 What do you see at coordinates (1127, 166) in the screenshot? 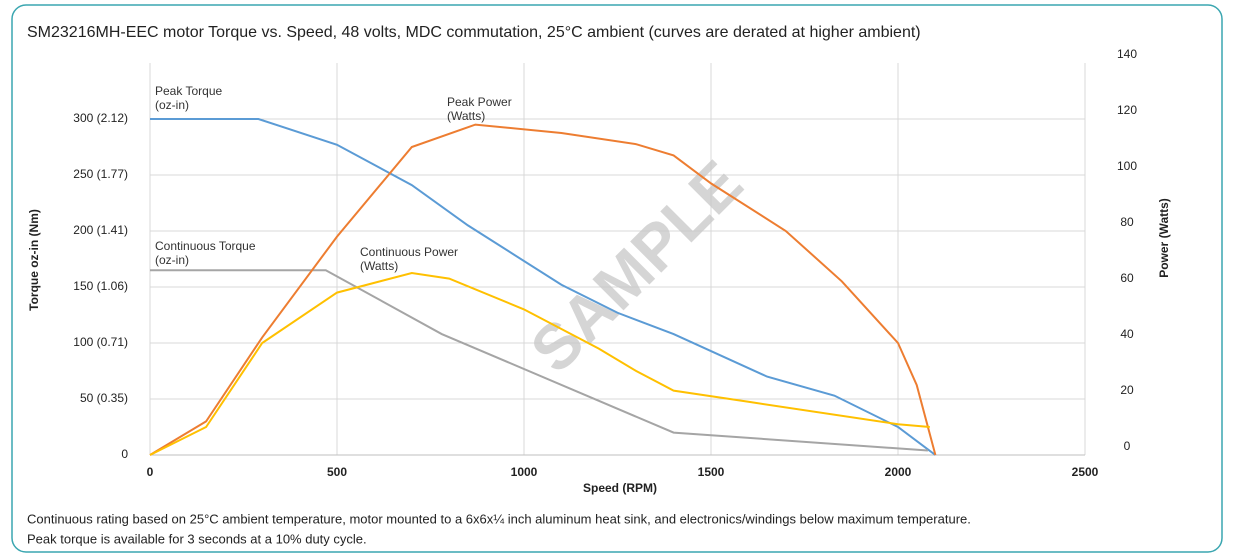
I see `y2-tick-label: 100` at bounding box center [1127, 166].